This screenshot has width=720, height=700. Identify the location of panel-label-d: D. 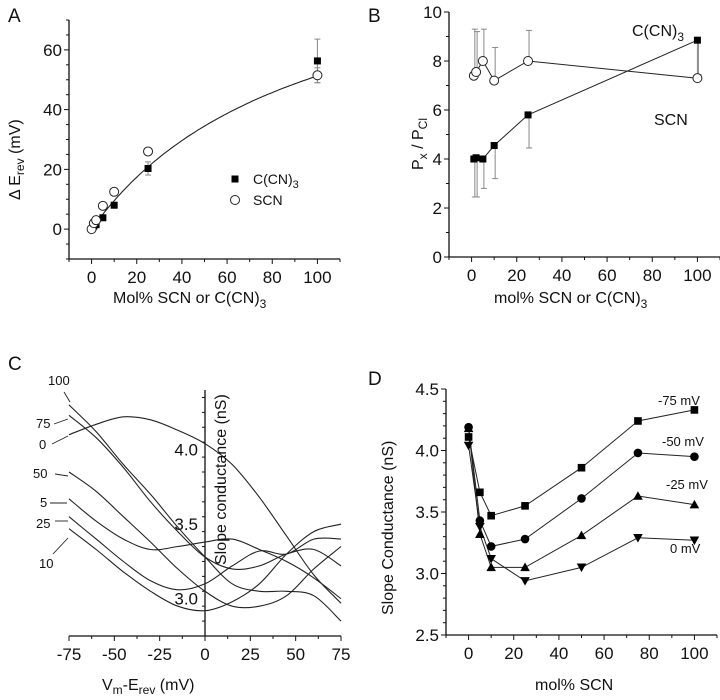
(375, 379).